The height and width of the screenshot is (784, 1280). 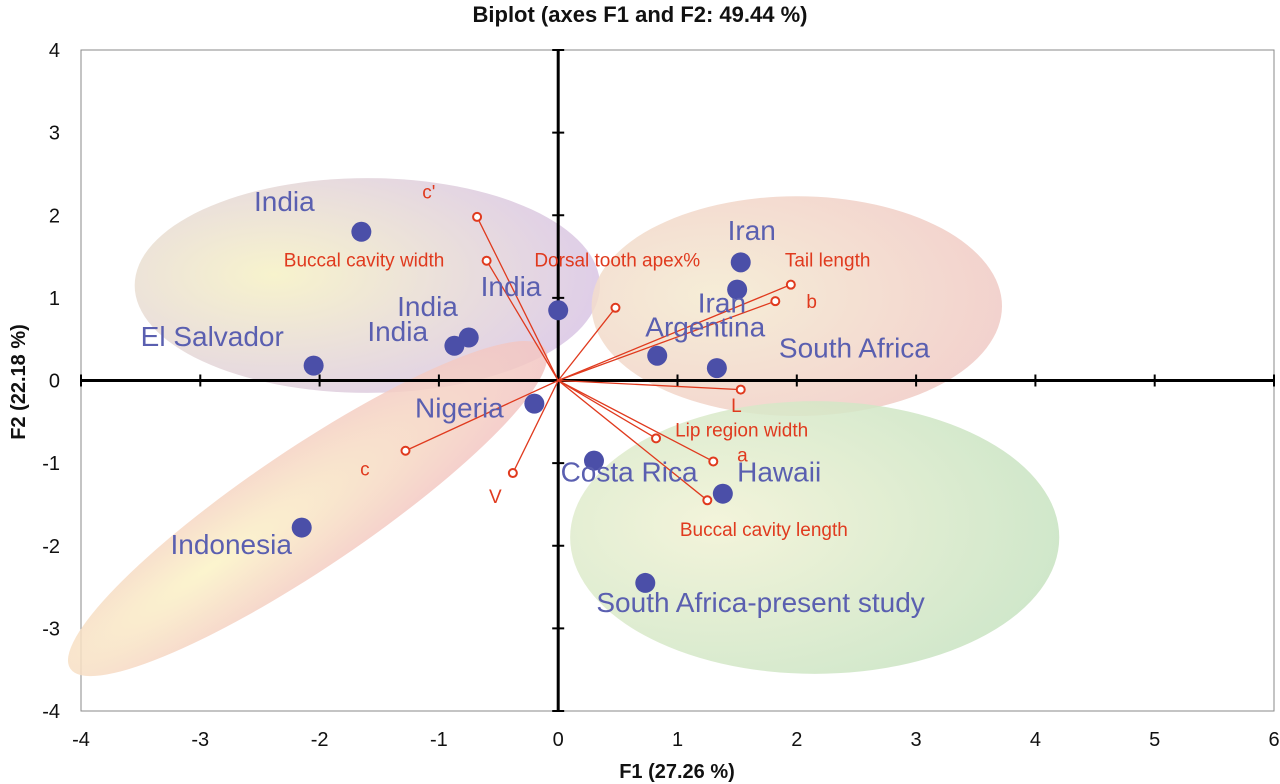 I want to click on y-tick-label: 4, so click(x=54, y=51).